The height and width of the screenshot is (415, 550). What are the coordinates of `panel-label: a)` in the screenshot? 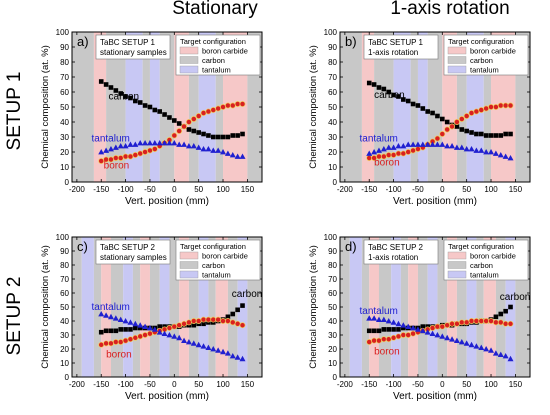 It's located at (83, 41).